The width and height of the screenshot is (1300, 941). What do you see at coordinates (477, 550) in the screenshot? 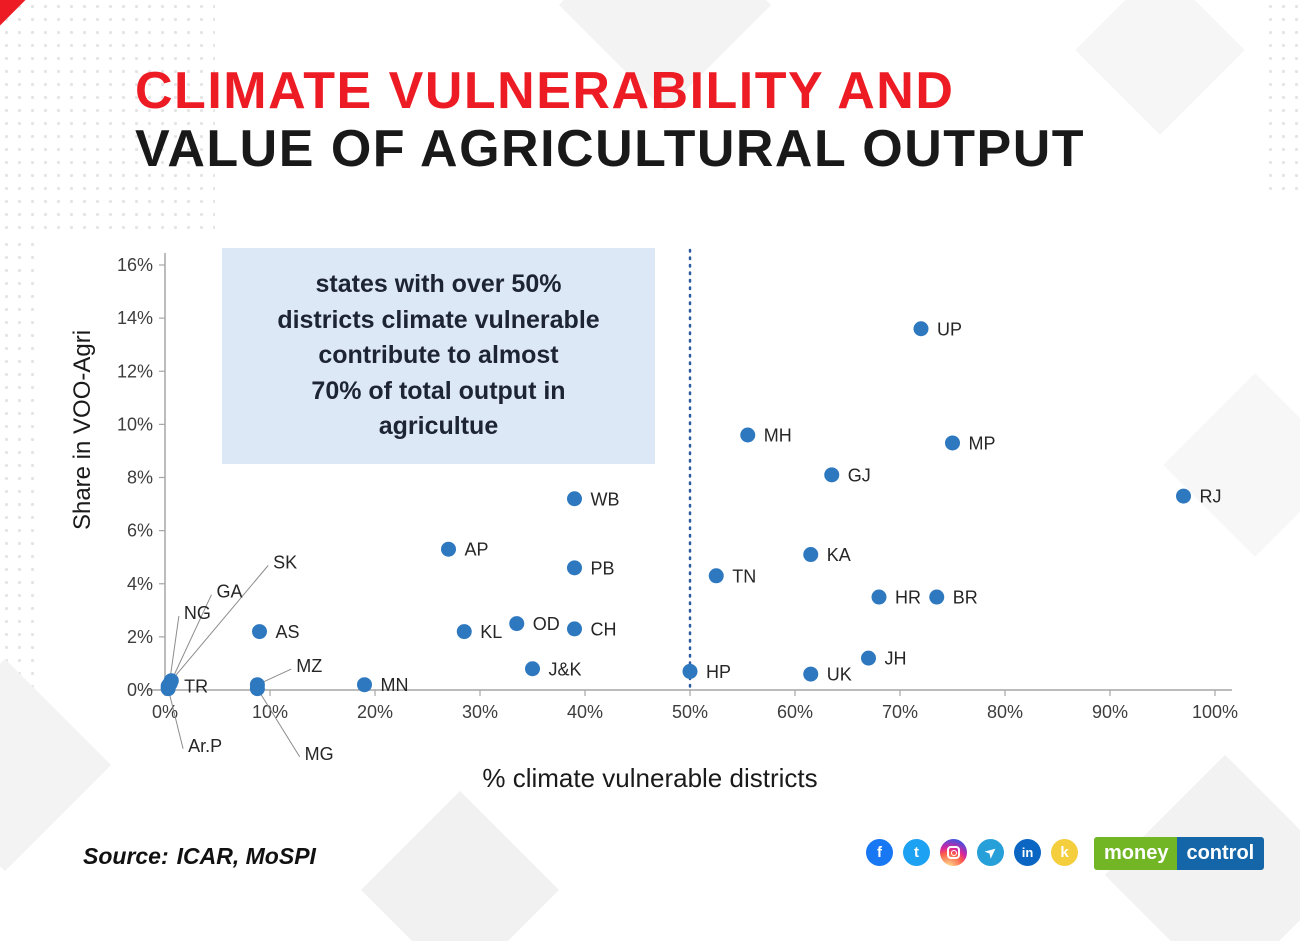
I see `point-label-AP: AP` at bounding box center [477, 550].